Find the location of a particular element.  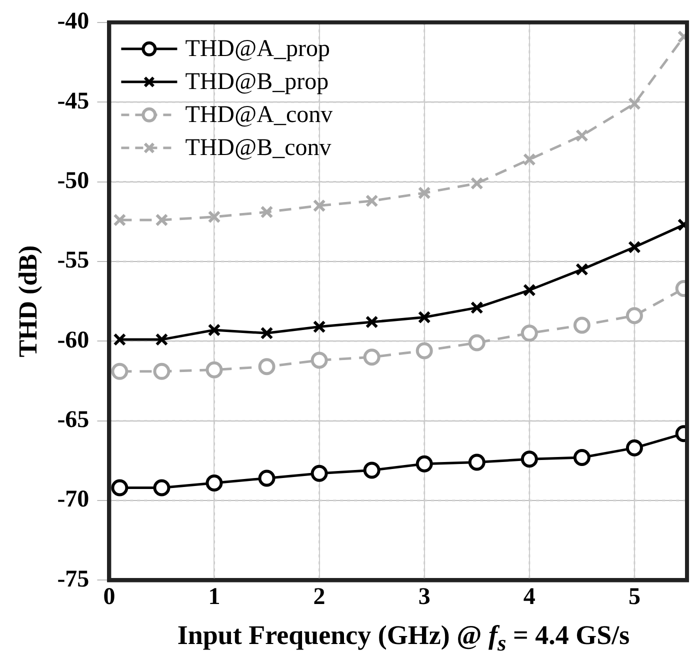

x-tick-label: 5 is located at coordinates (634, 597).